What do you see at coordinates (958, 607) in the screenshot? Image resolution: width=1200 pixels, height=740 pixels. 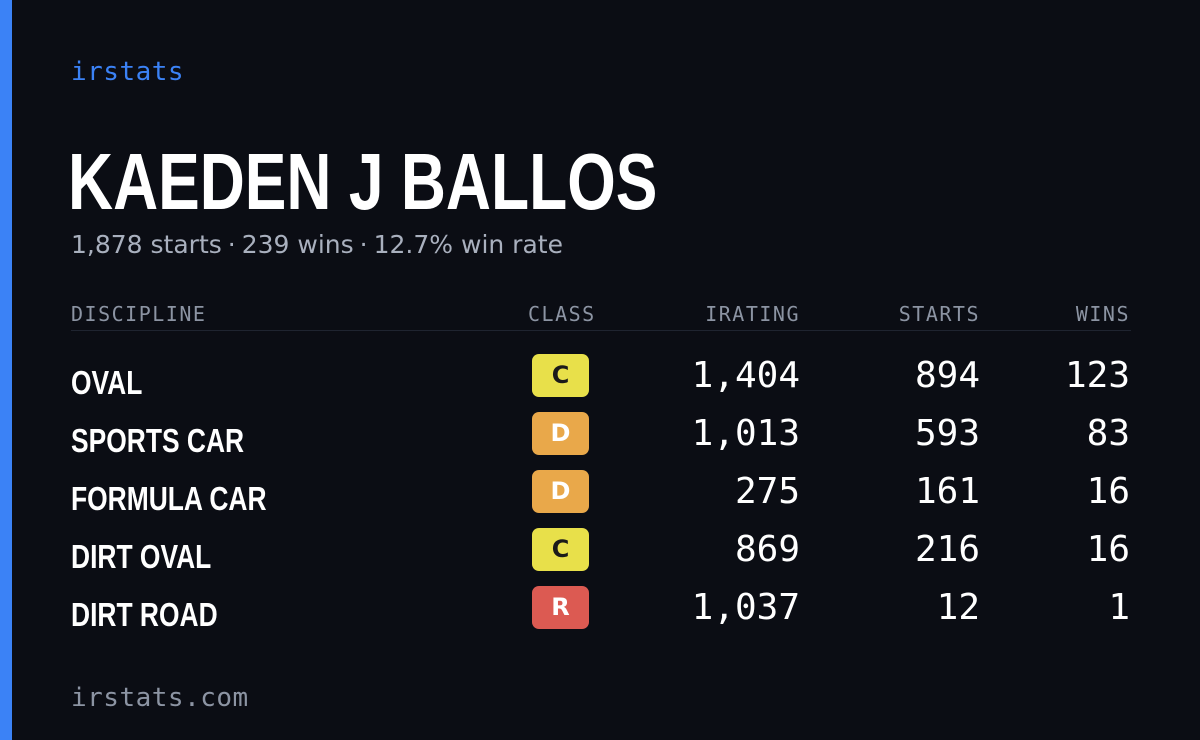 I see `starts-value: 12` at bounding box center [958, 607].